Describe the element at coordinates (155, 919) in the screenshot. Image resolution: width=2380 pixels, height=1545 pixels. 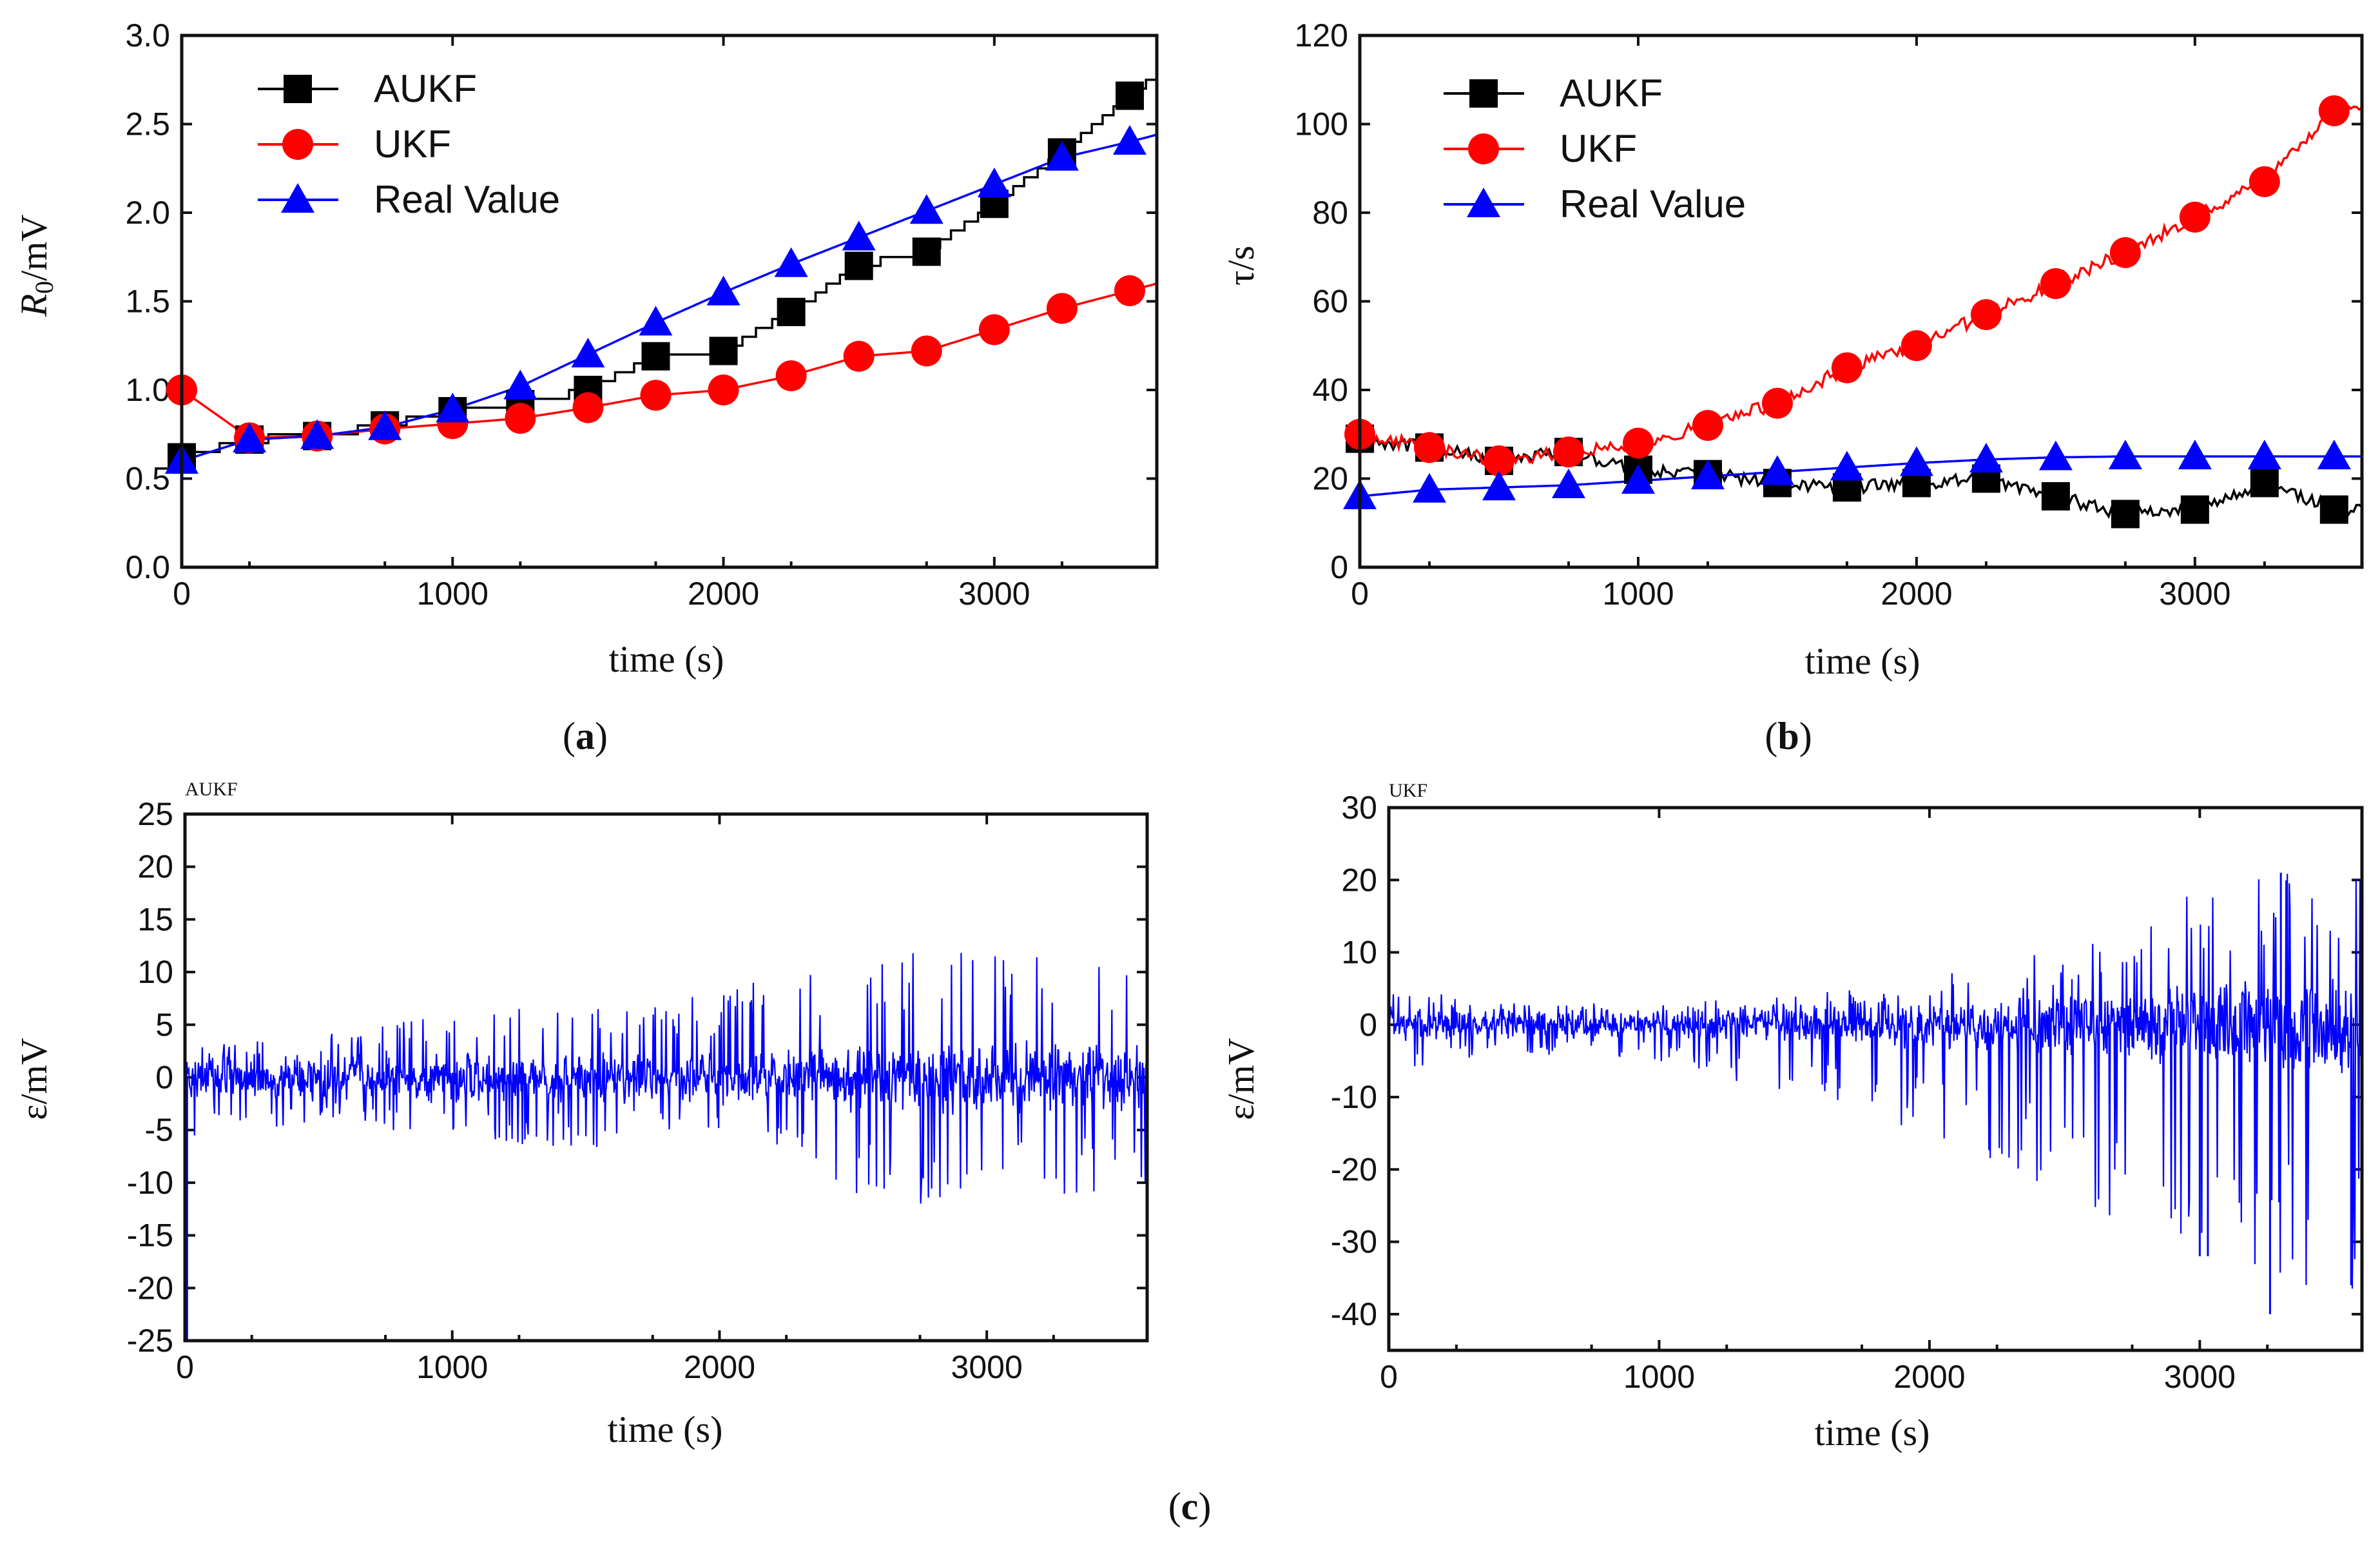
I see `y-tick-label: 15` at that location.